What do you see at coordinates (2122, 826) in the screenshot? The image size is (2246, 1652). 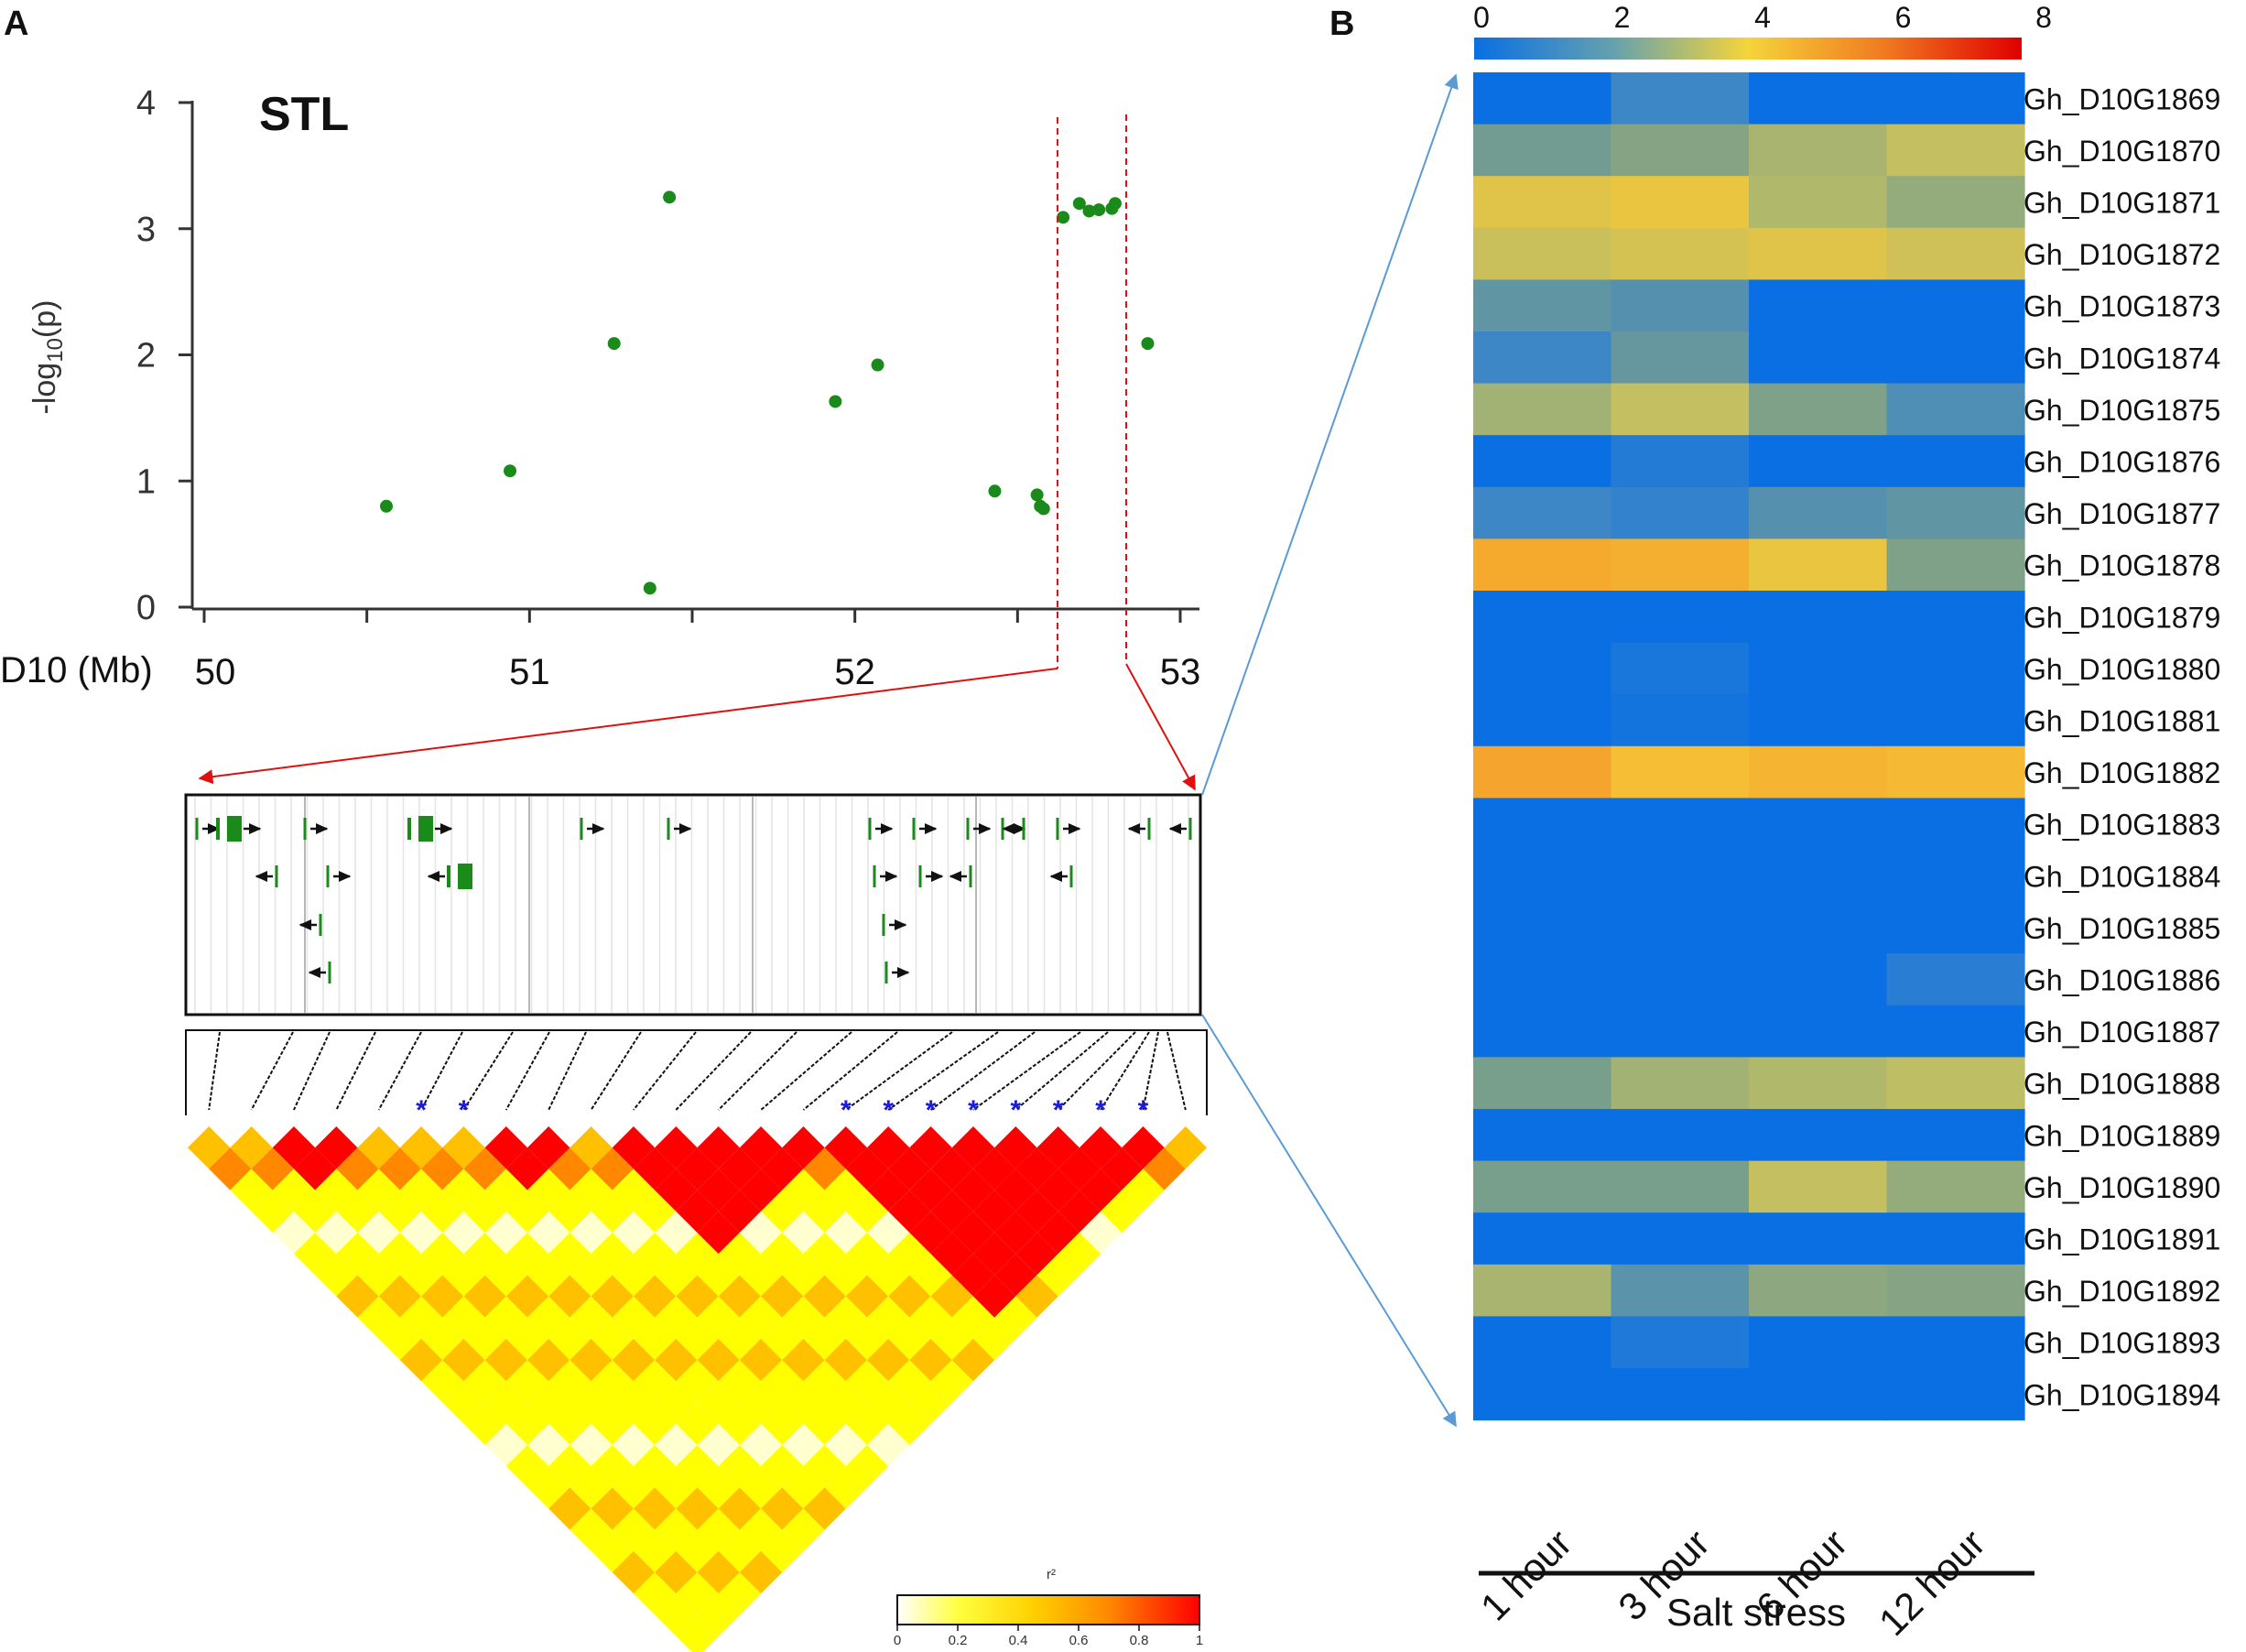 I see `heat-row-label: Gh_D10G1883` at bounding box center [2122, 826].